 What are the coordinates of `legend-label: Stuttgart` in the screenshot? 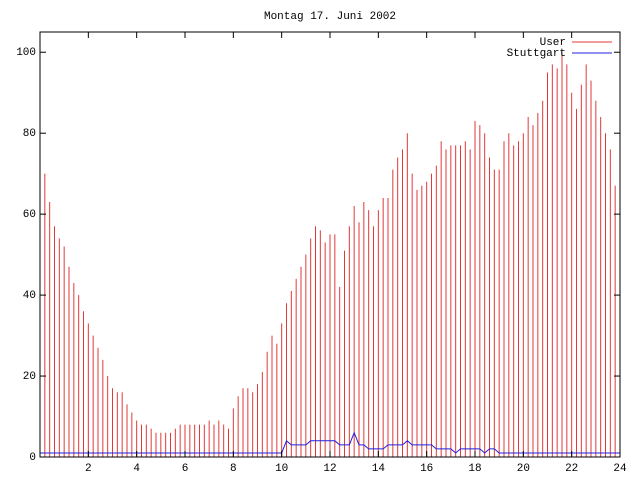 It's located at (536, 54).